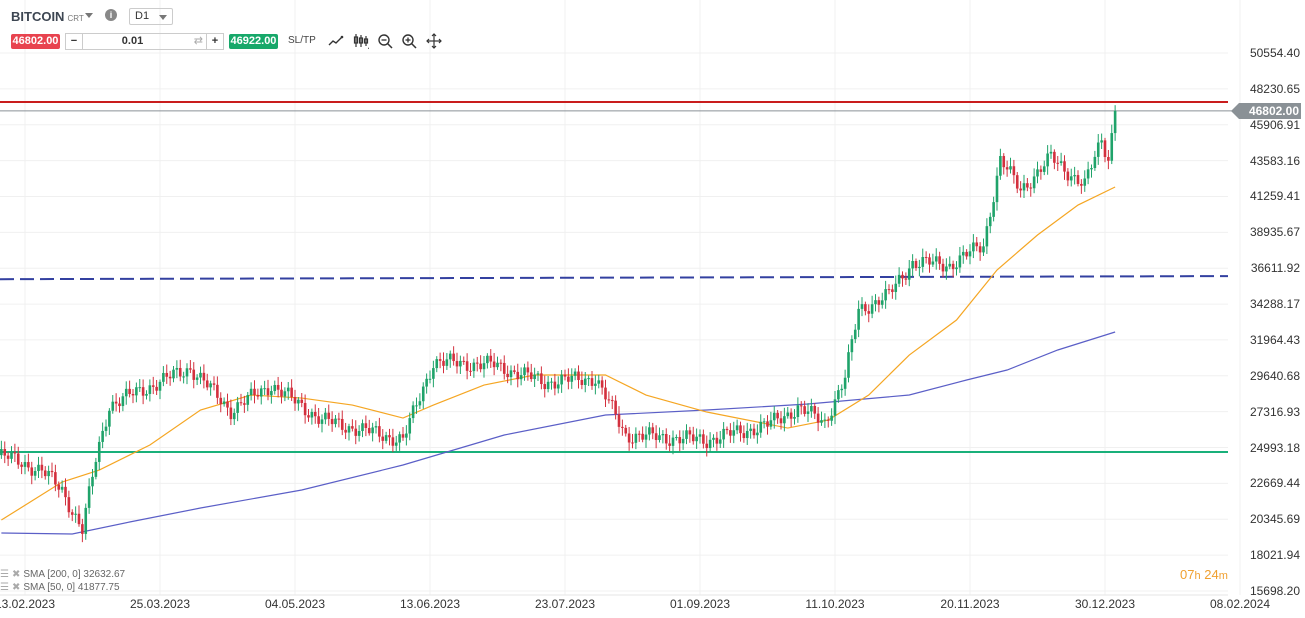  What do you see at coordinates (1274, 411) in the screenshot?
I see `price-tick-label: 27316.93` at bounding box center [1274, 411].